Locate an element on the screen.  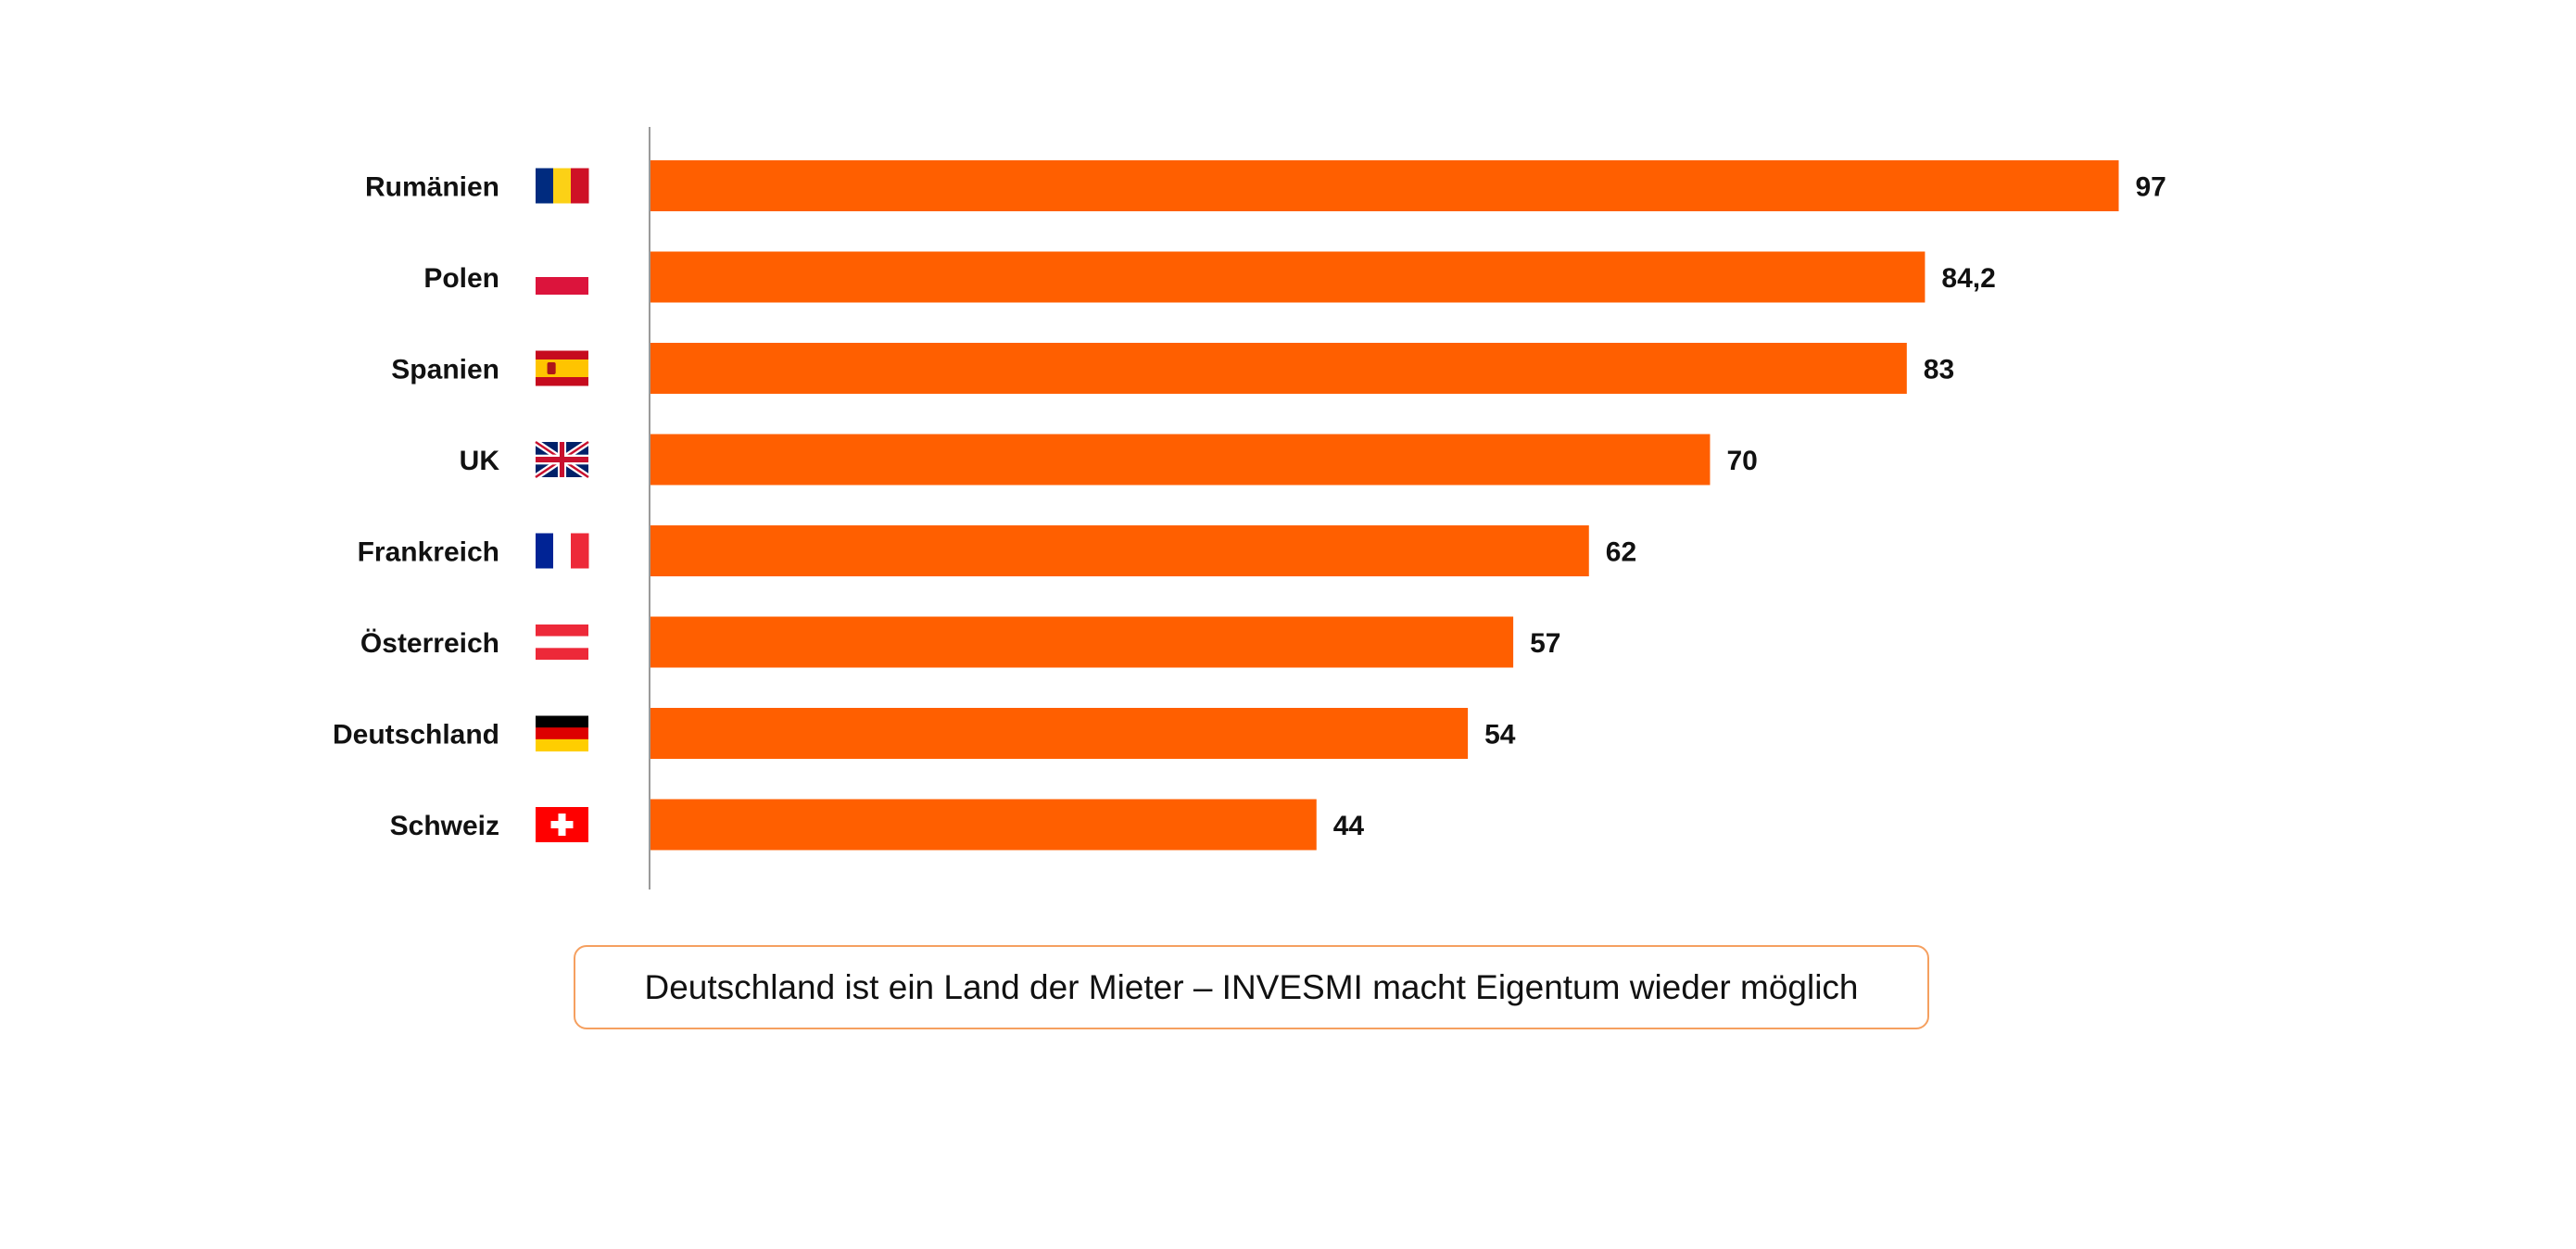
bar-row-frankreich: Frankreich 62 is located at coordinates (997, 550).